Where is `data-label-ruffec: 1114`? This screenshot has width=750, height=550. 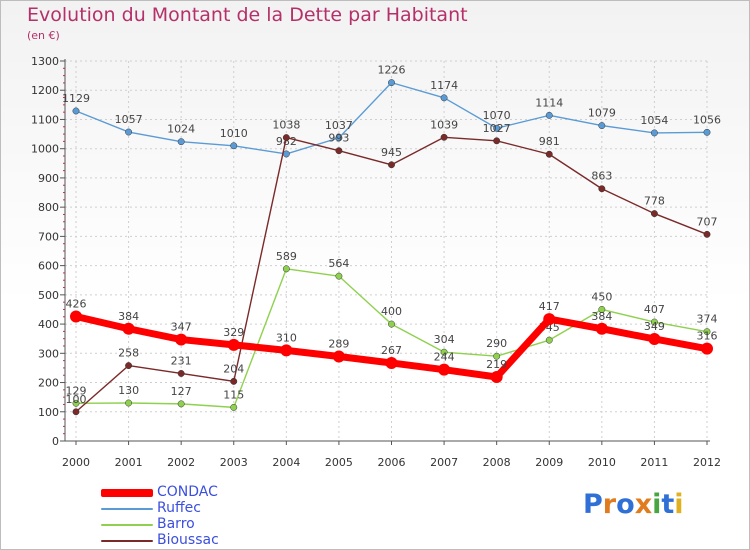
data-label-ruffec: 1114 is located at coordinates (549, 102).